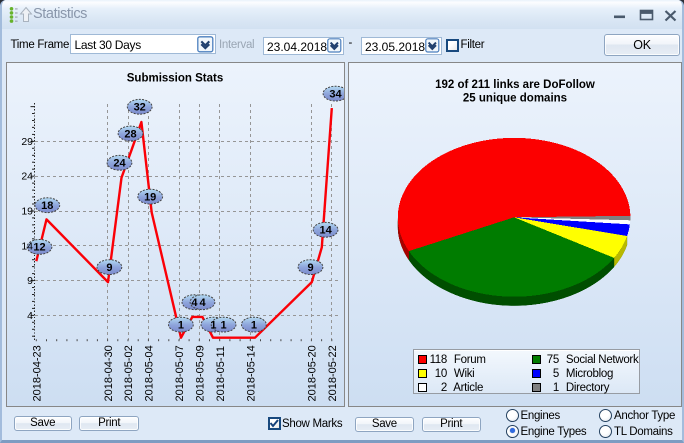 This screenshot has height=443, width=684. What do you see at coordinates (515, 85) in the screenshot?
I see `svg-text: 192 of 211 links are DoFollow` at bounding box center [515, 85].